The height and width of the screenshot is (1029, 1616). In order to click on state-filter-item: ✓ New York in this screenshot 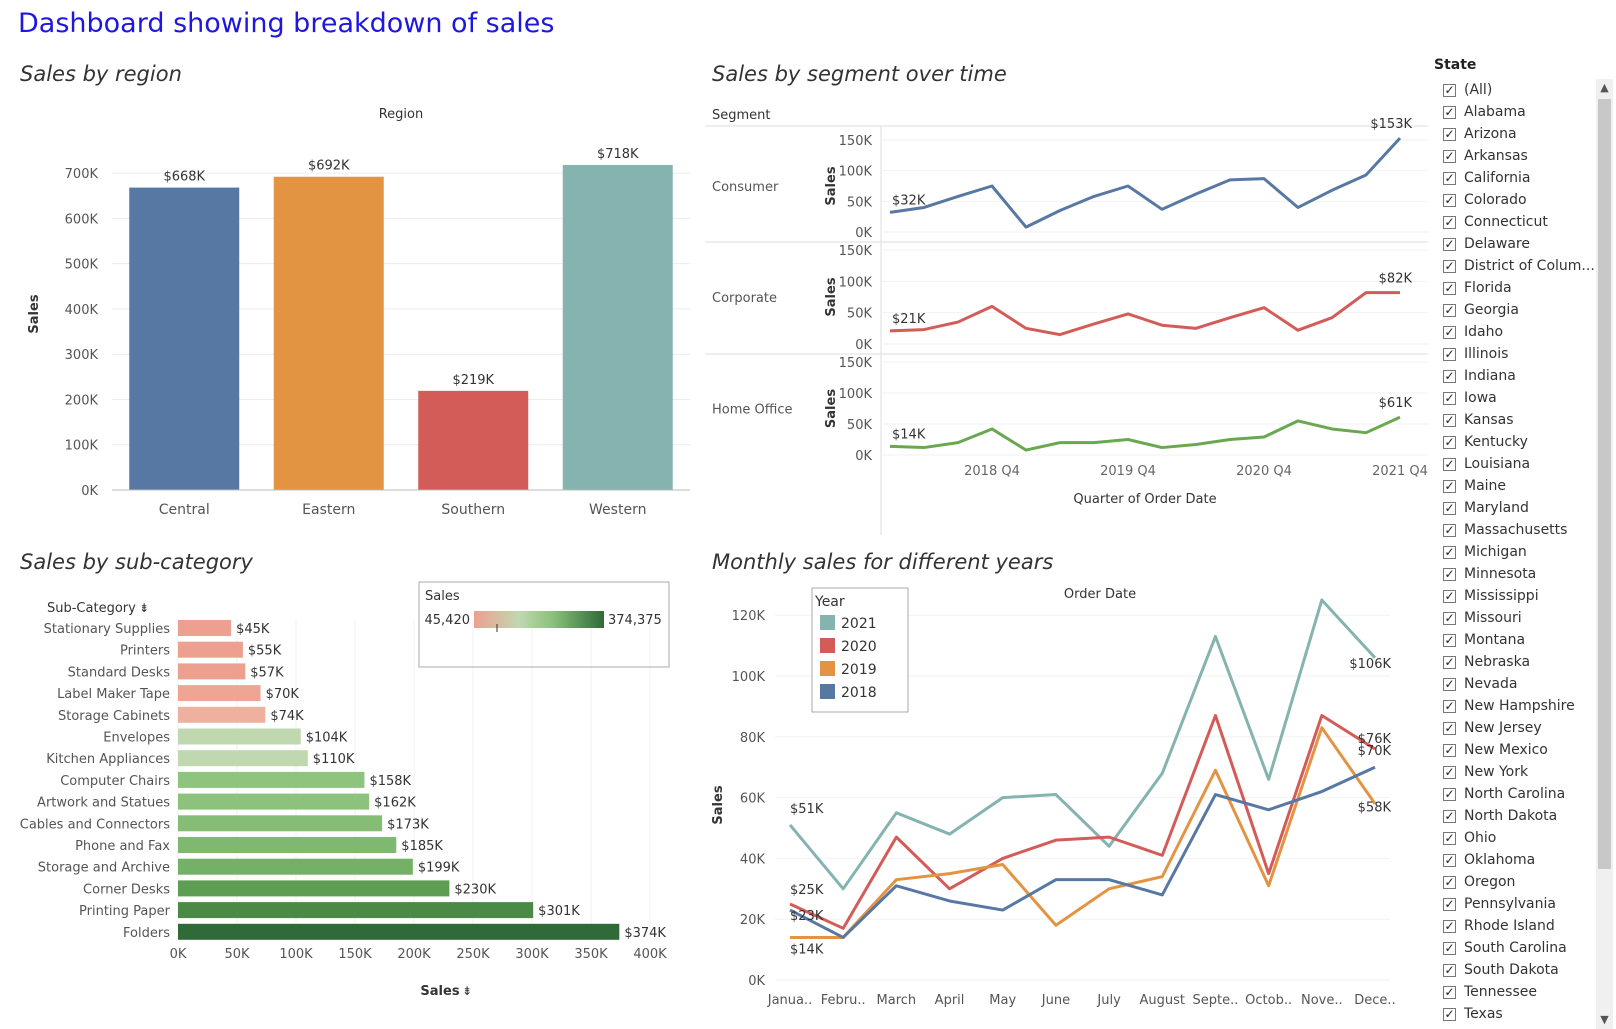, I will do `click(1523, 772)`.